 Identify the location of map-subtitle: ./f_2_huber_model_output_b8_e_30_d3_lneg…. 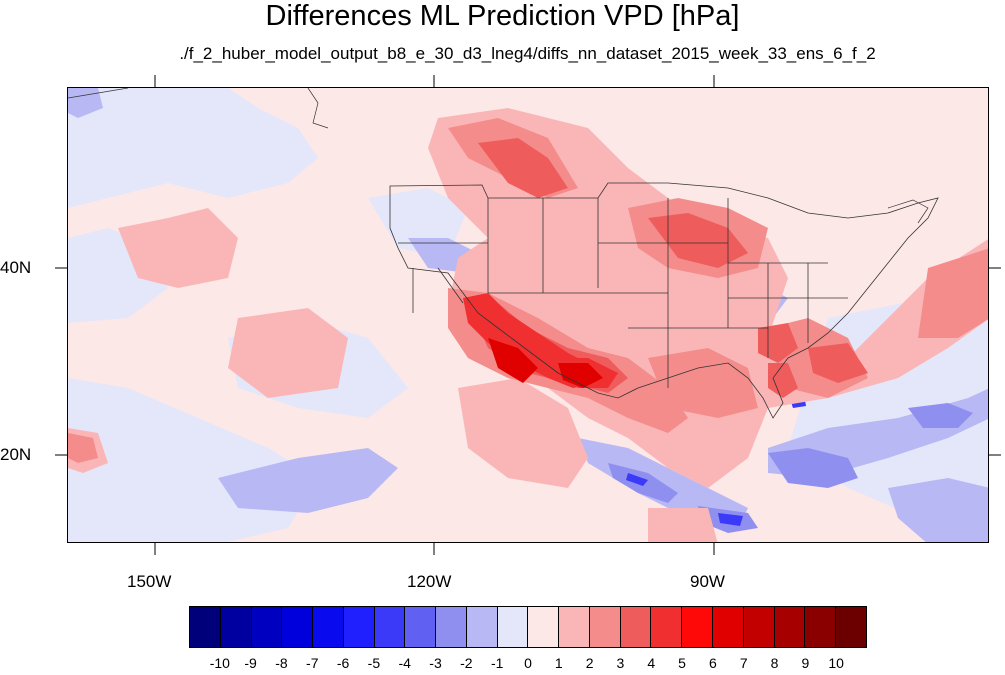
(527, 53).